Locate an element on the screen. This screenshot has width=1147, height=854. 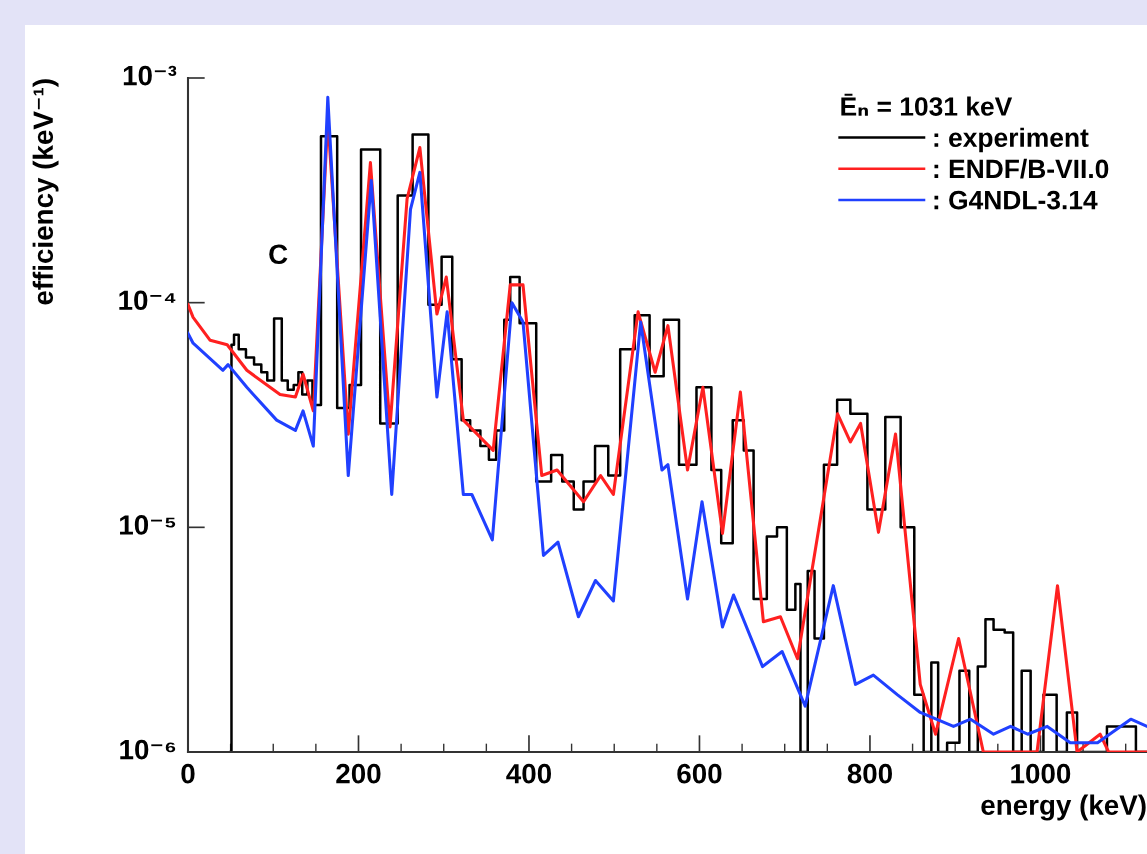
legend-label: : G4NDL-3.14 is located at coordinates (1016, 200).